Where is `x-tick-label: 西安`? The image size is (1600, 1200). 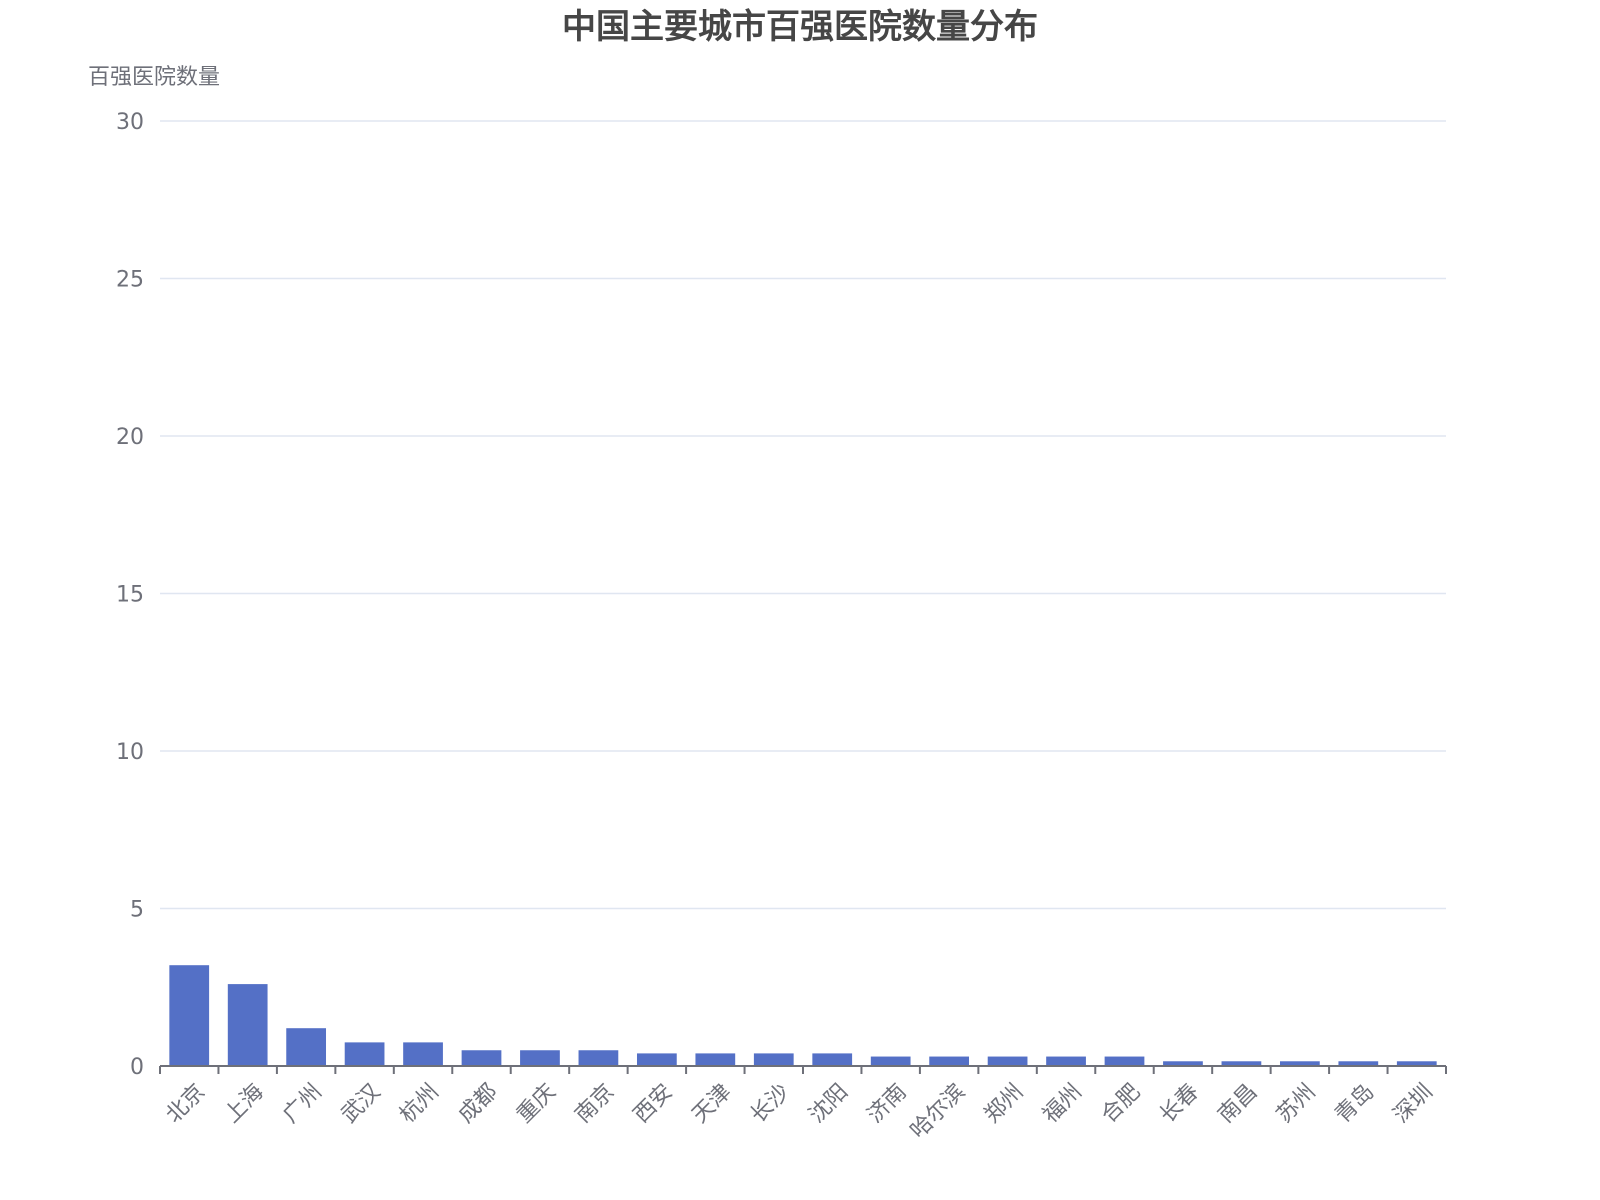
x-tick-label: 西安 is located at coordinates (653, 1103).